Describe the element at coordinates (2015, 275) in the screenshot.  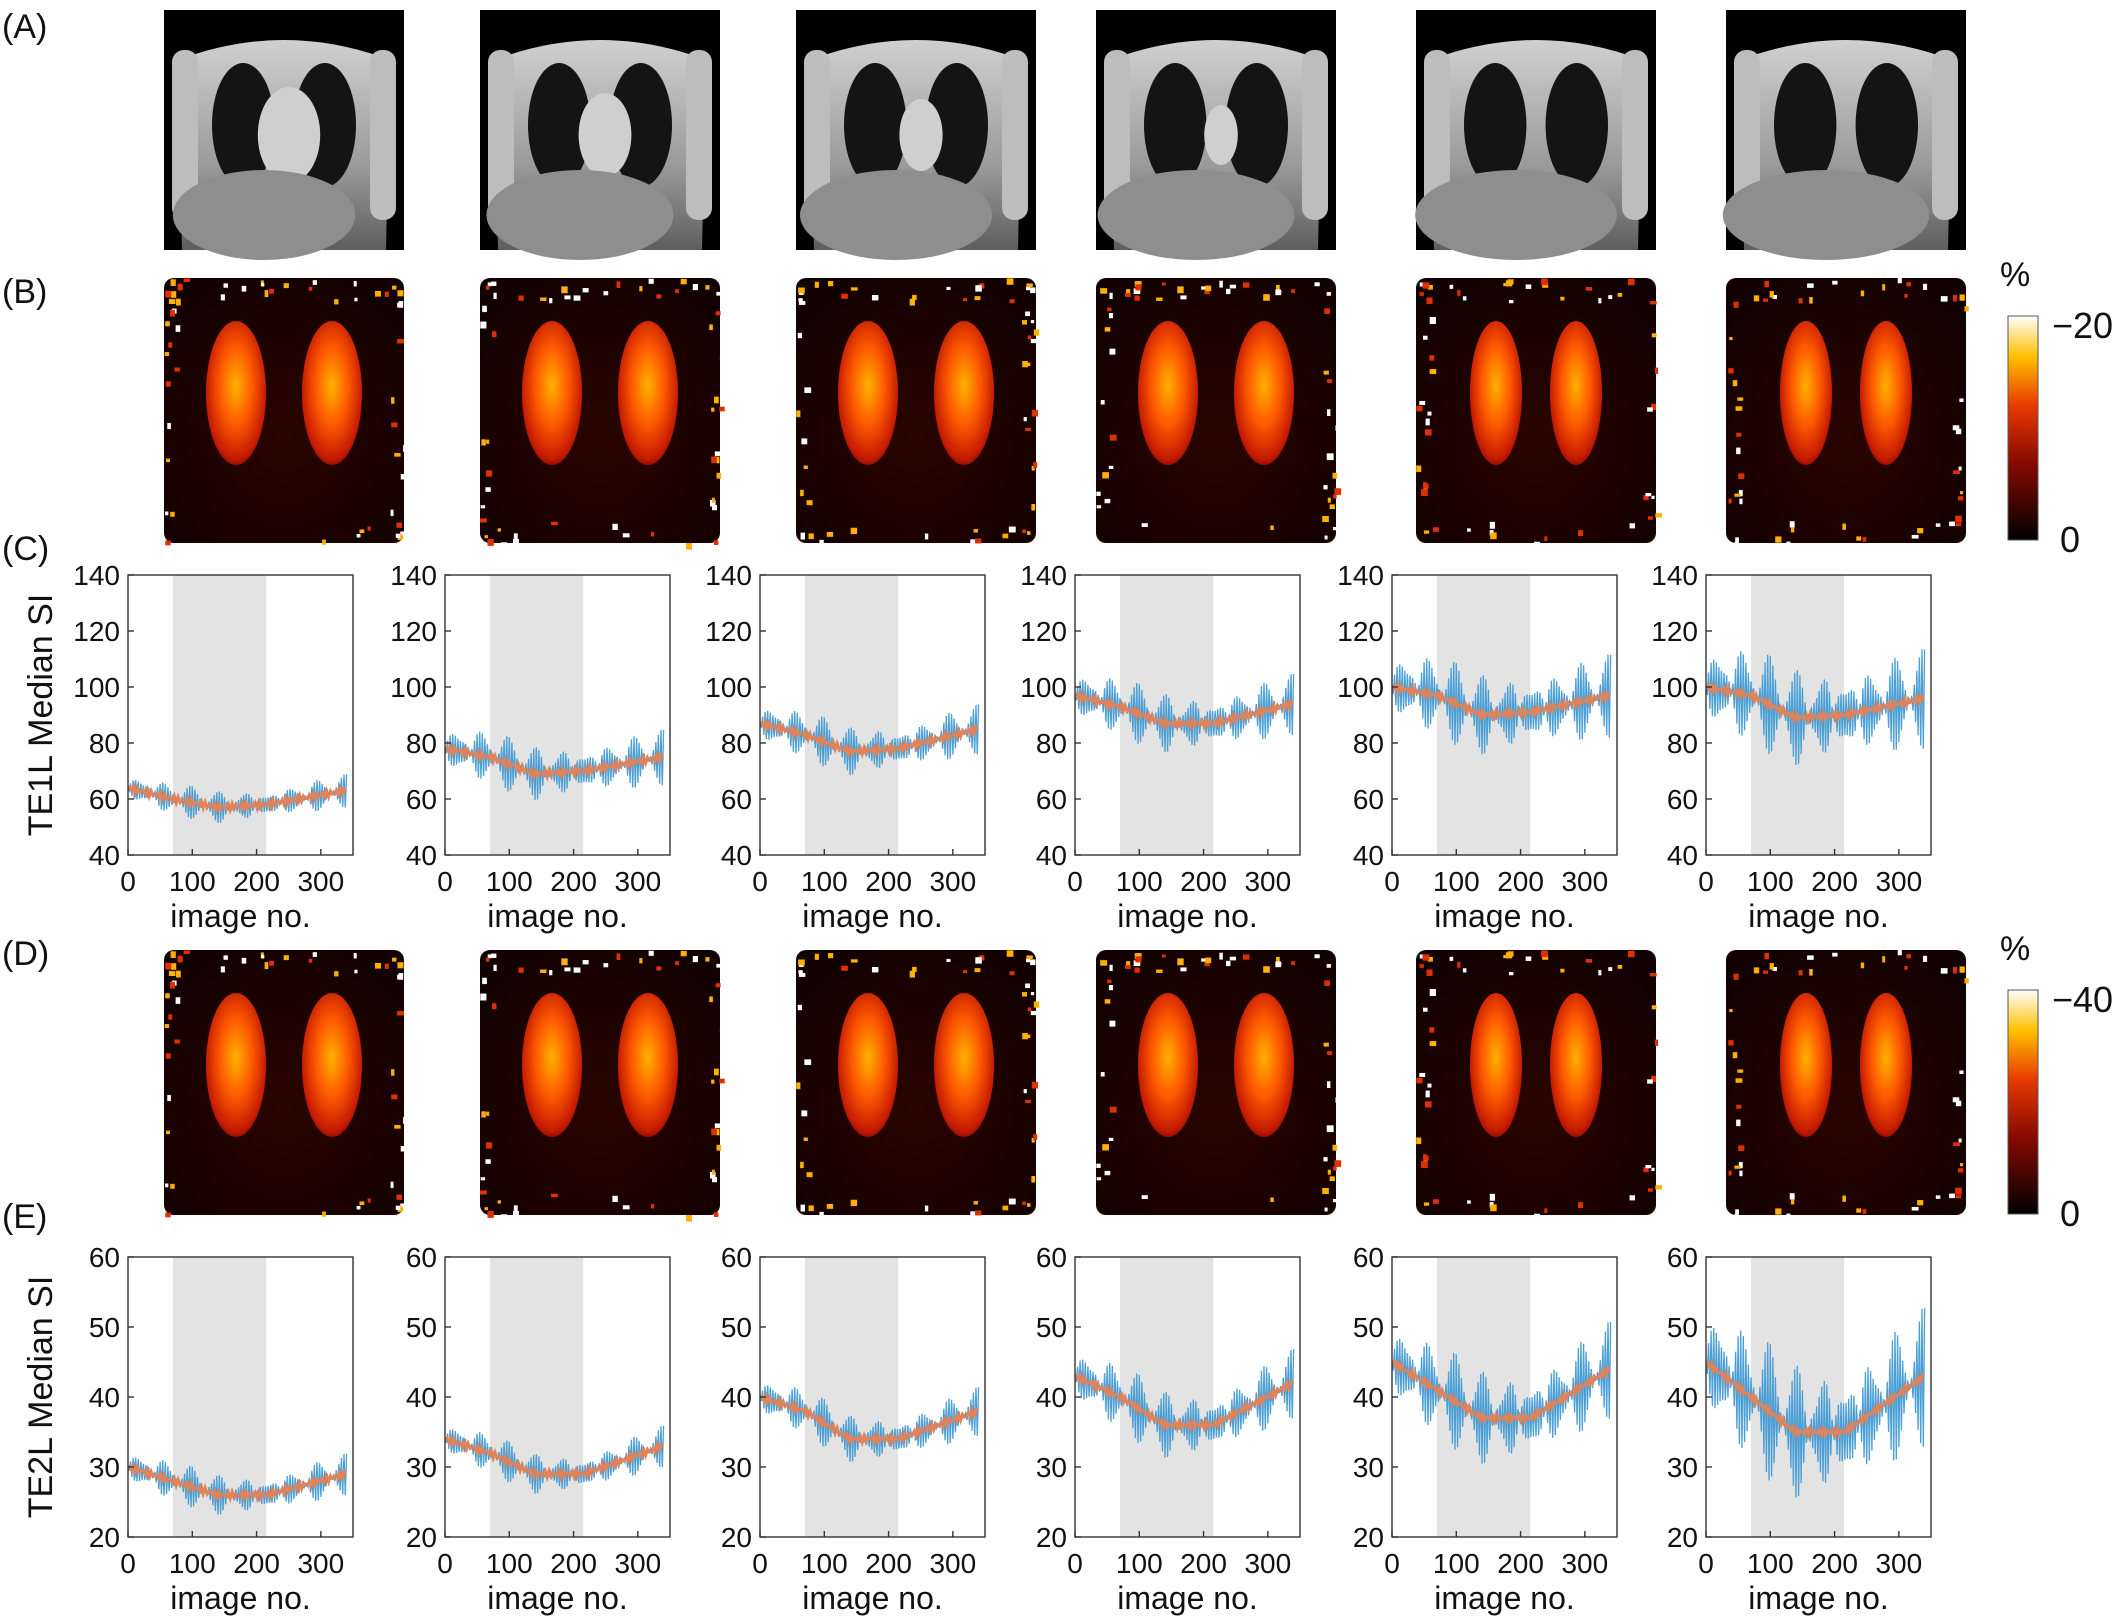
I see `colorbar-unit: %` at that location.